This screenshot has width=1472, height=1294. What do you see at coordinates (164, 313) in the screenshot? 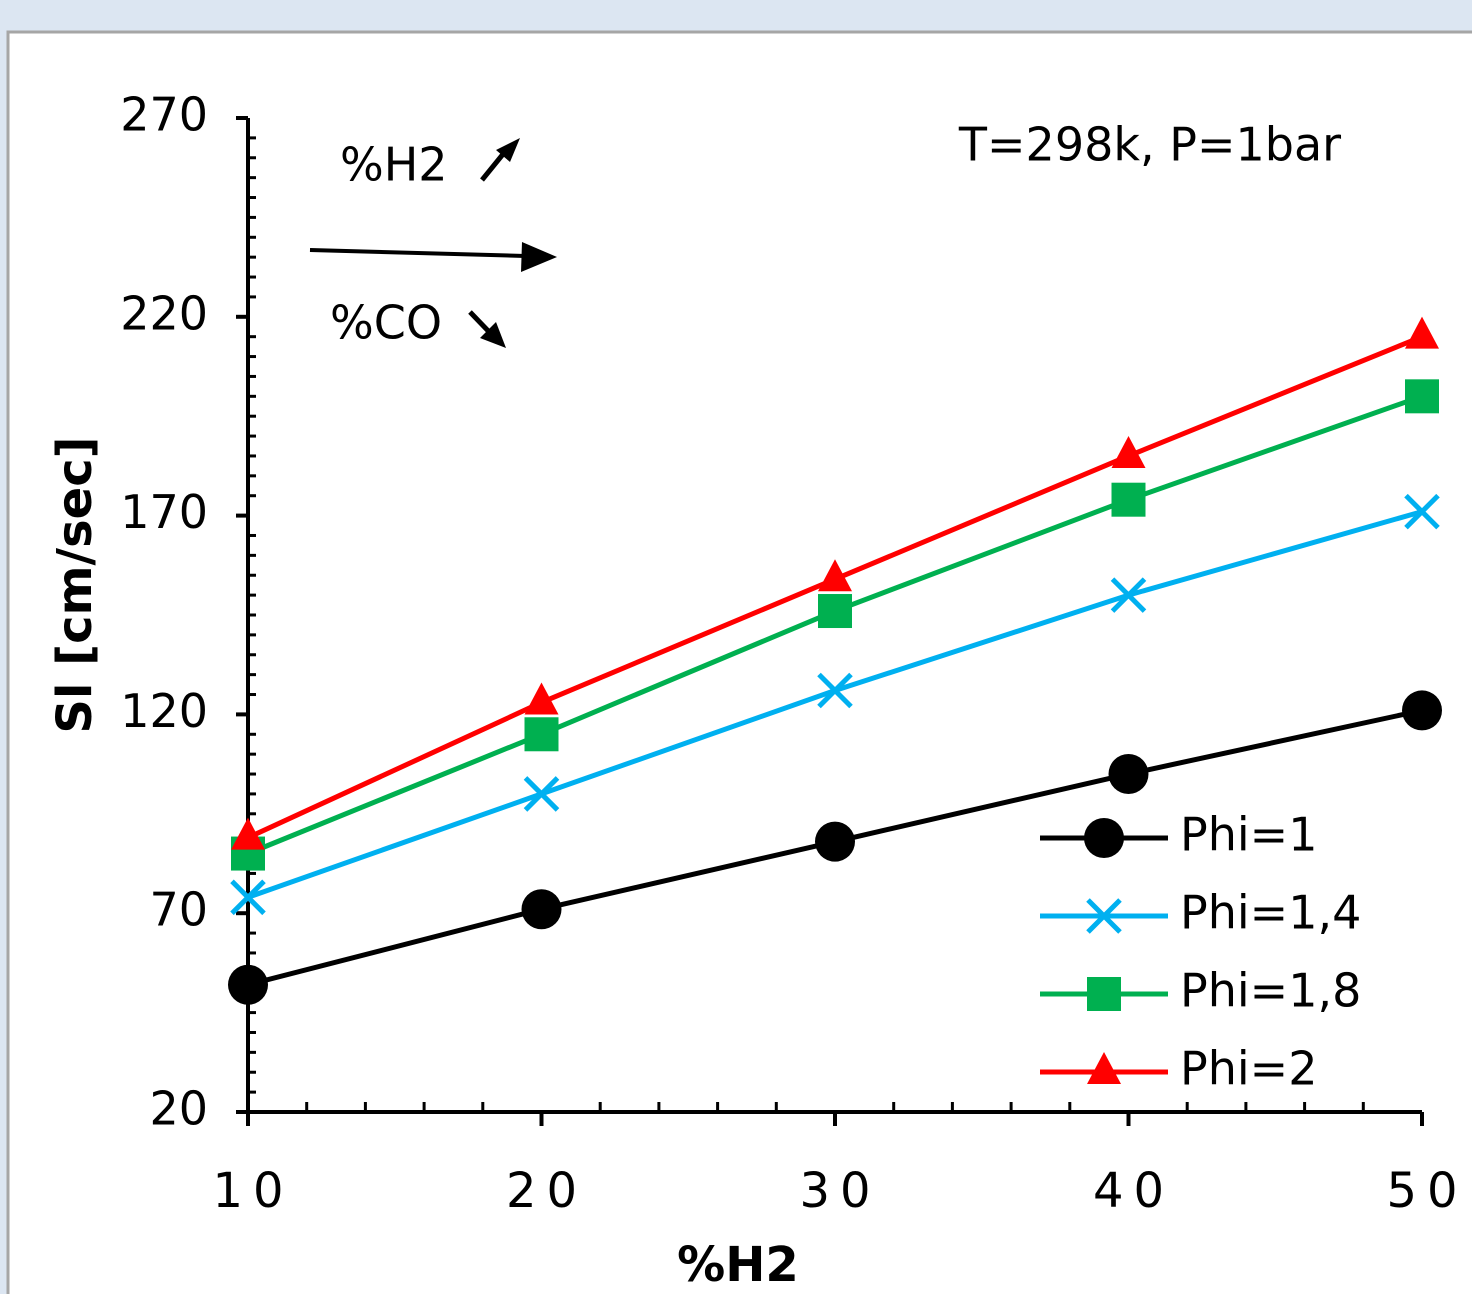
I see `y-tick-label: 220` at bounding box center [164, 313].